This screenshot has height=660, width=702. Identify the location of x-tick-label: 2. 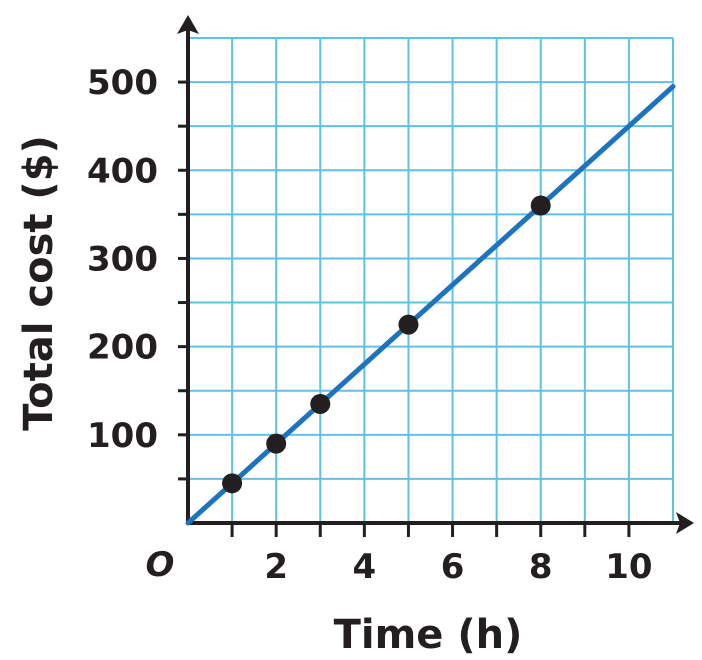
(276, 567).